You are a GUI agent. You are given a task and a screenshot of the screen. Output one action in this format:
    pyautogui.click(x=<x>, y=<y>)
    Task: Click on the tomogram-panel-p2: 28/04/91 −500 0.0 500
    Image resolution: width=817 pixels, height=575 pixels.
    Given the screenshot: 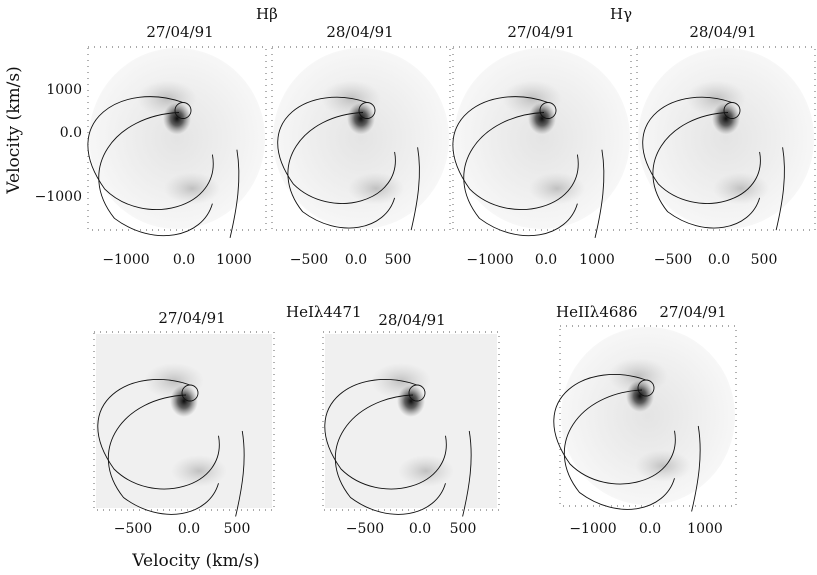 What is the action you would take?
    pyautogui.click(x=361, y=145)
    